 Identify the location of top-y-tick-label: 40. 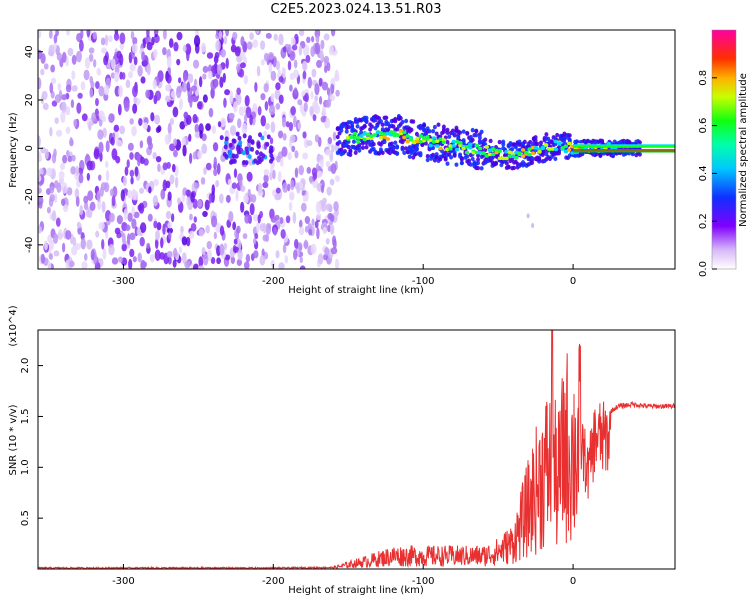
(29, 51).